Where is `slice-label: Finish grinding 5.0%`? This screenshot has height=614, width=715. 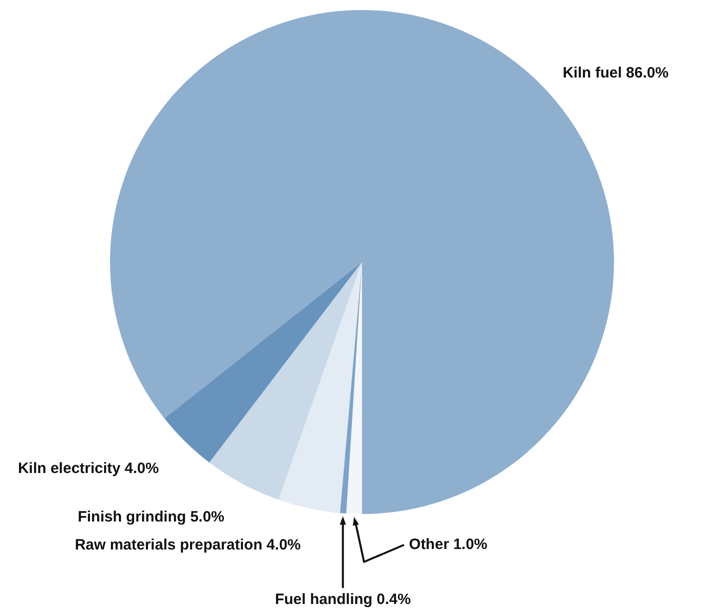
slice-label: Finish grinding 5.0% is located at coordinates (151, 517).